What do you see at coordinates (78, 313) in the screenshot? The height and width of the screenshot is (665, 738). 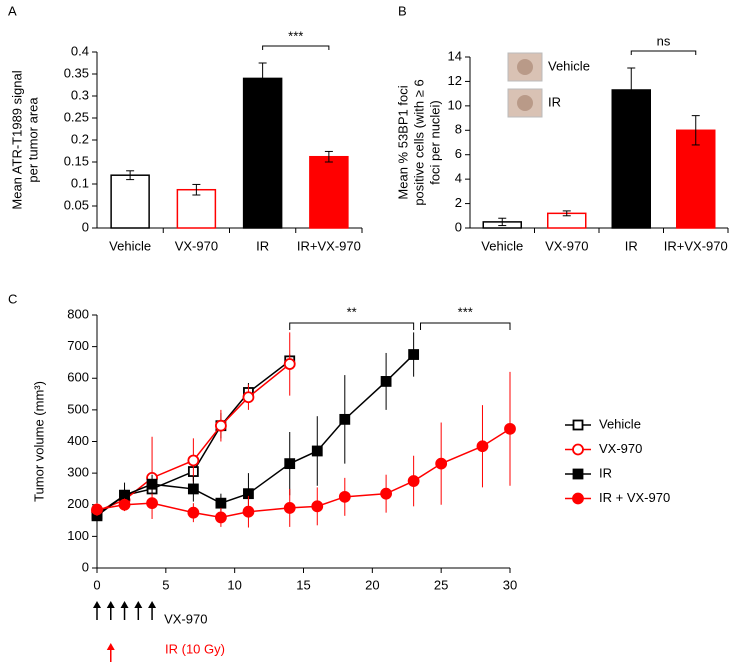 I see `y-tick-label: 800` at bounding box center [78, 313].